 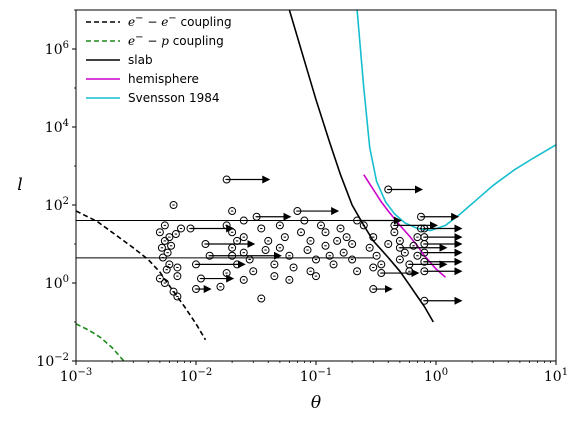 What do you see at coordinates (56, 189) in the screenshot?
I see `y-axis: 10⁻² 10⁰ 10² 10⁴ 10⁶` at bounding box center [56, 189].